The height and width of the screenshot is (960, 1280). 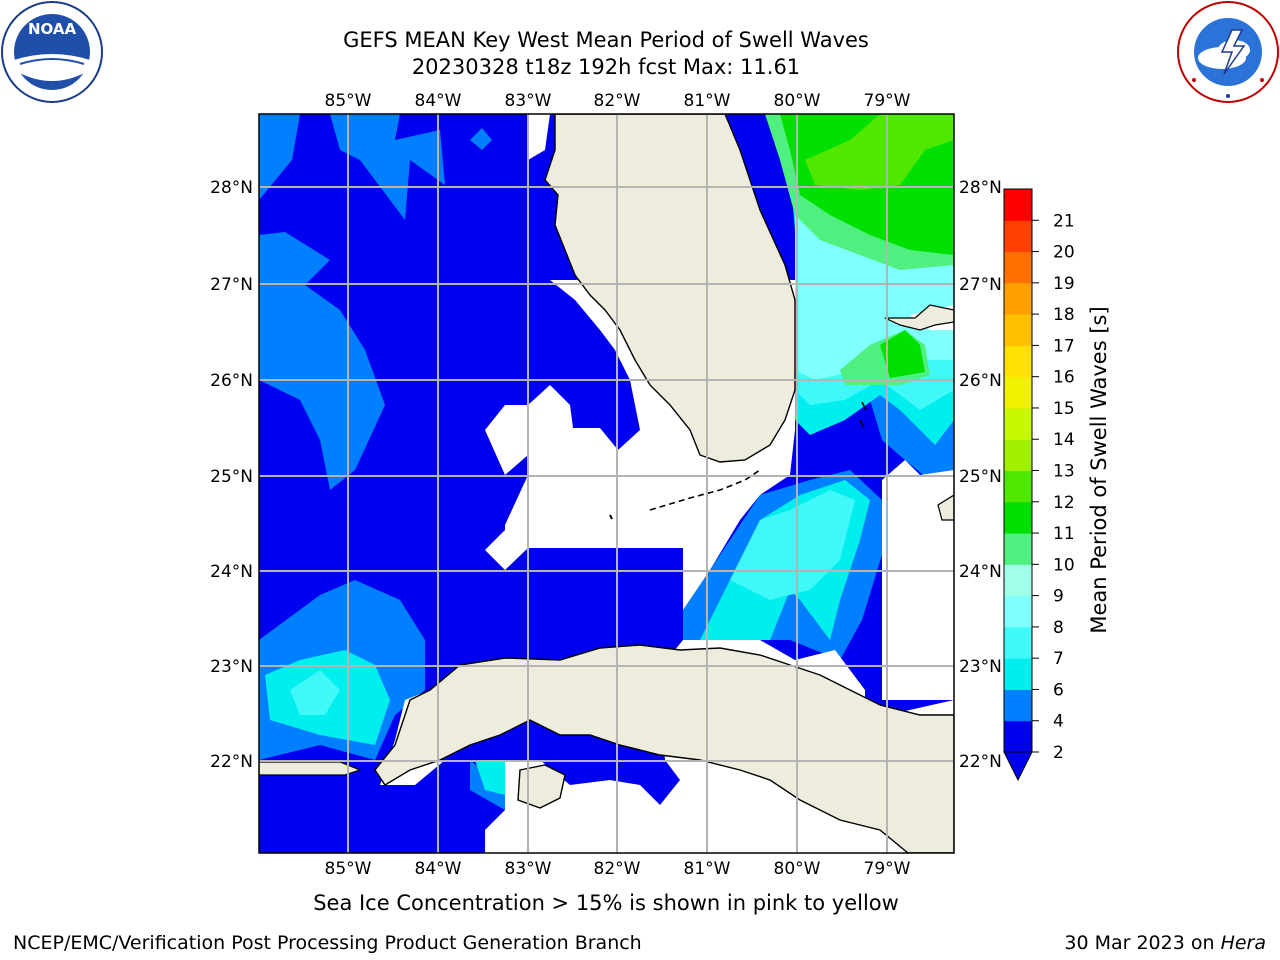 What do you see at coordinates (1058, 753) in the screenshot?
I see `colorbar-tick-label: 2` at bounding box center [1058, 753].